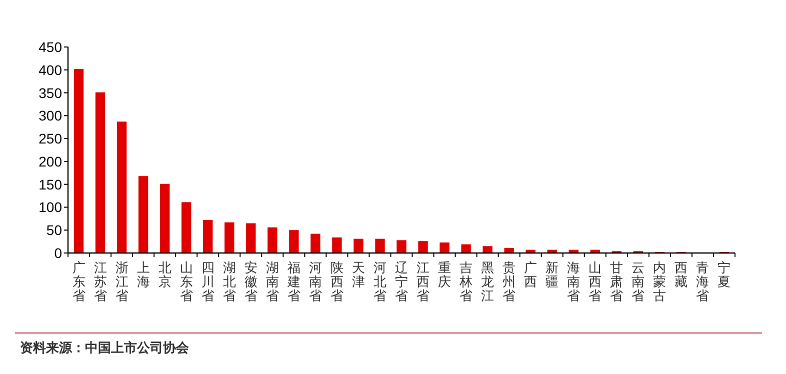  I want to click on x-tick-label: 宁夏, so click(724, 274).